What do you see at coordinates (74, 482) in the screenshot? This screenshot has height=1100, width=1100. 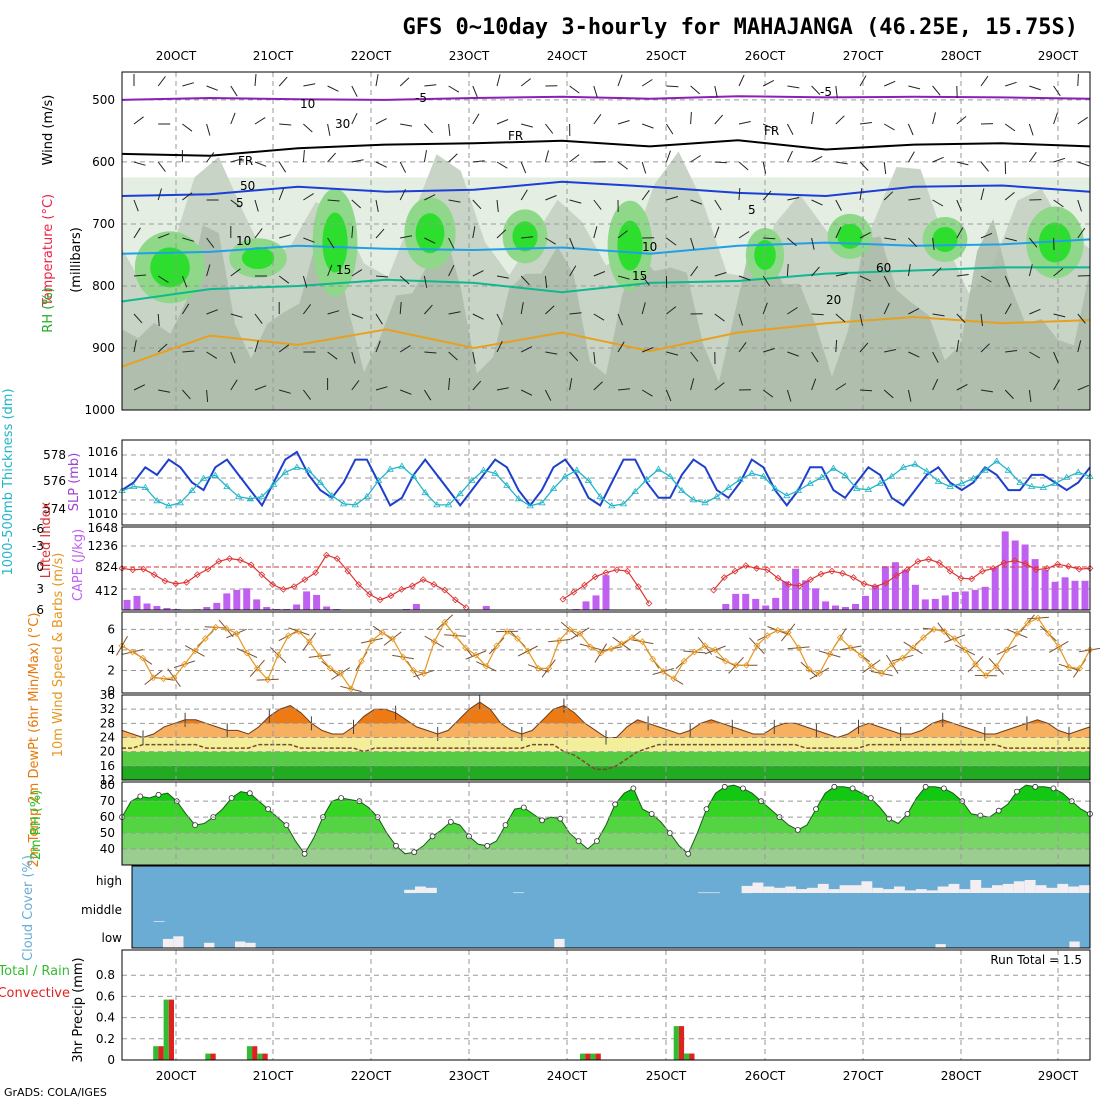 I see `slp-axis-label: SLP (mb)` at bounding box center [74, 482].